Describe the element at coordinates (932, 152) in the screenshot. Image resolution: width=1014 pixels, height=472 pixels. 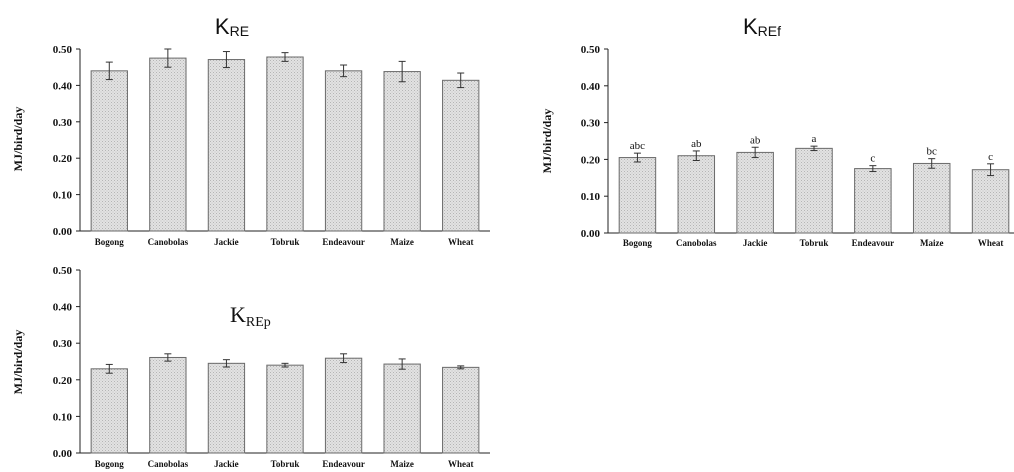
I see `significance-label: bc` at that location.